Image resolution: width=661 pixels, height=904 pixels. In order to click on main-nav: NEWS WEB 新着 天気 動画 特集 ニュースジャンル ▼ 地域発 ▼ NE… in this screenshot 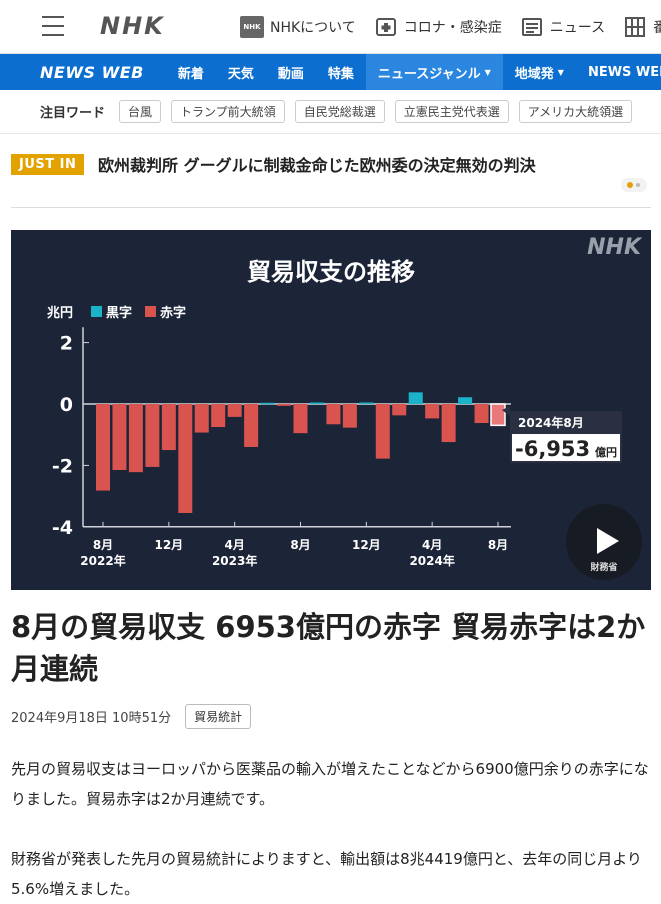, I will do `click(330, 72)`.